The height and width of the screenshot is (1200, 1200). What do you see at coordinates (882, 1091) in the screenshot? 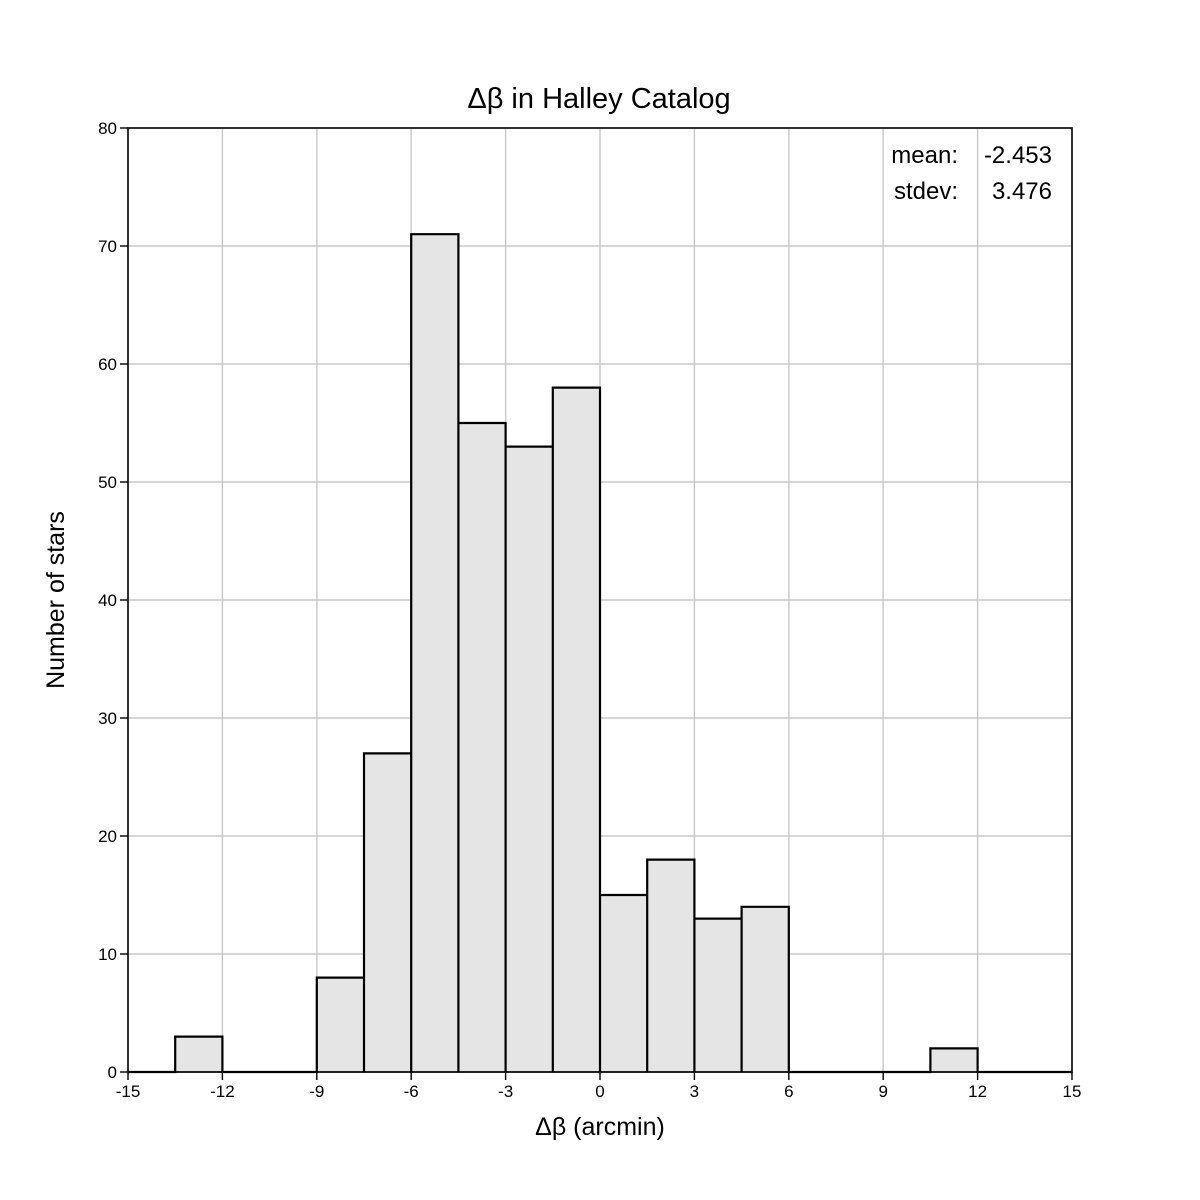
I see `x-tick-label: 9` at bounding box center [882, 1091].